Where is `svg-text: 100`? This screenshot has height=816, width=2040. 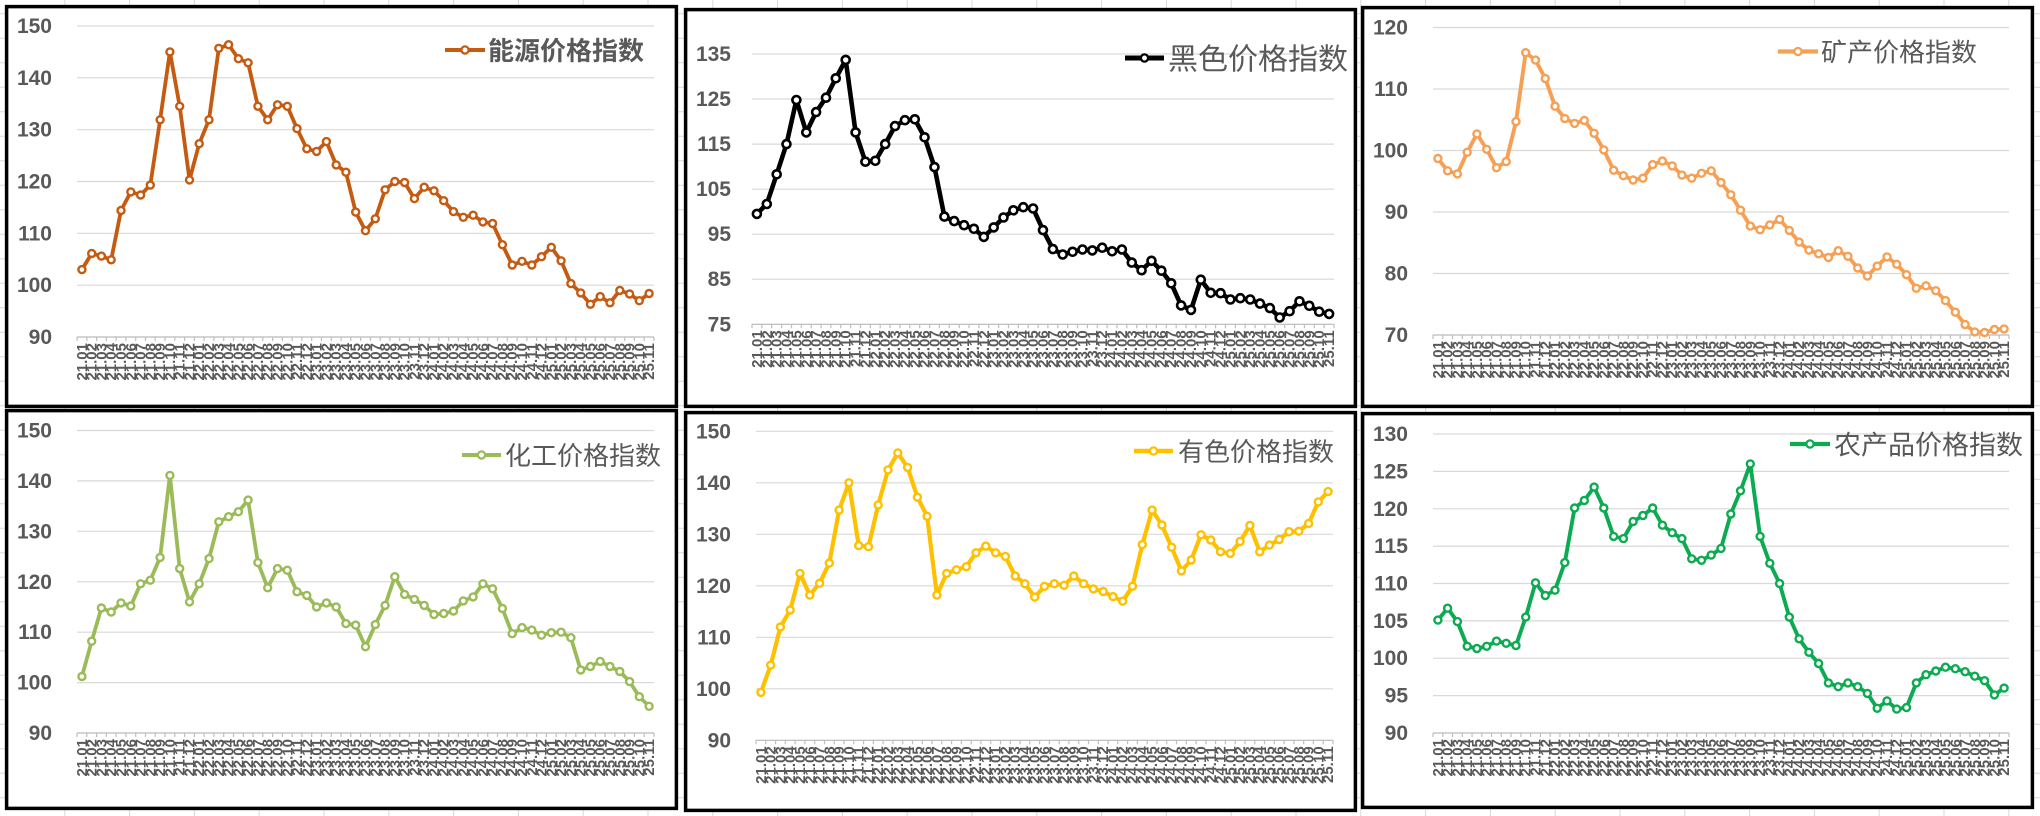 svg-text: 100 is located at coordinates (34, 683).